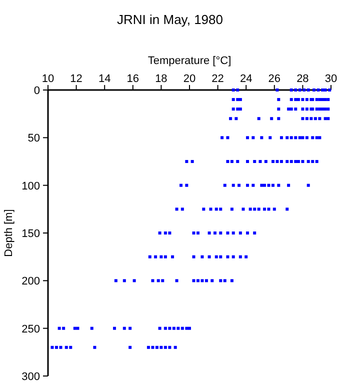 Image resolution: width=341 pixels, height=384 pixels. What do you see at coordinates (34, 138) in the screenshot?
I see `y-tick-label: 50` at bounding box center [34, 138].